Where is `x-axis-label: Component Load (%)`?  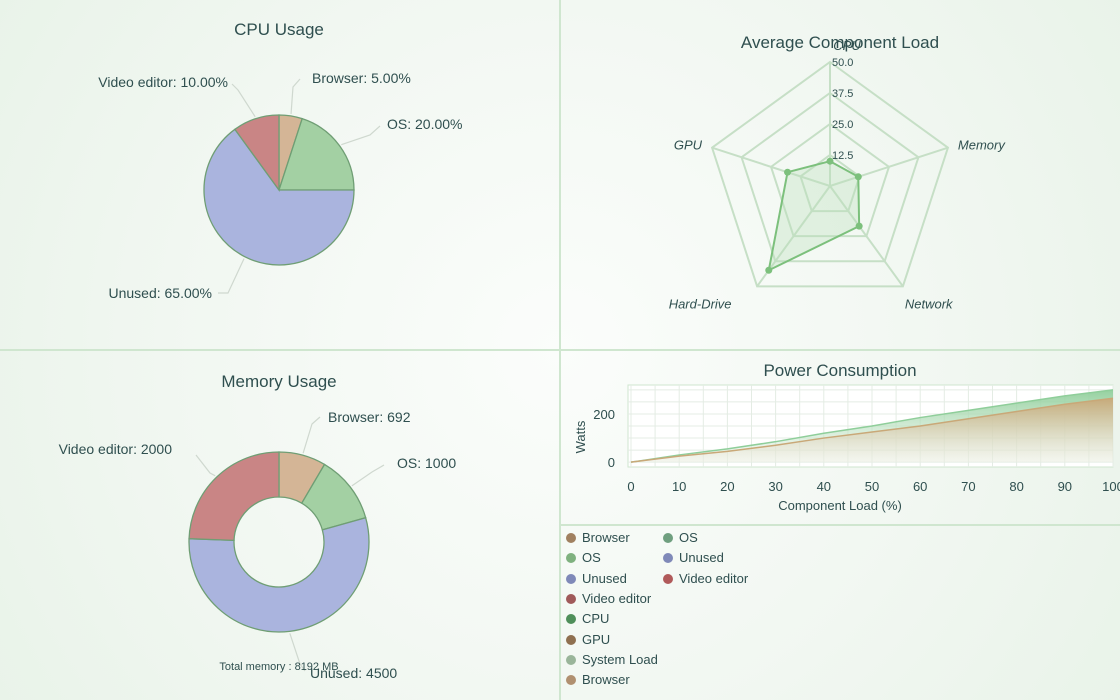 x-axis-label: Component Load (%) is located at coordinates (840, 505).